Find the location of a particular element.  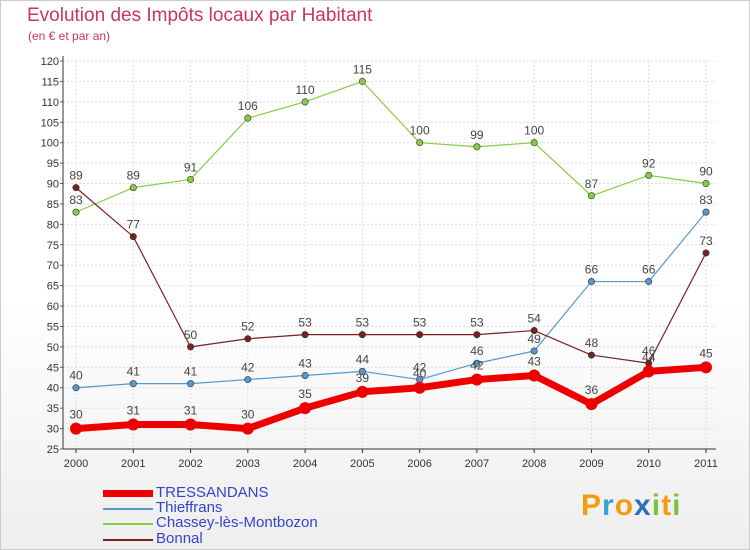

data-label: 91 is located at coordinates (191, 167).